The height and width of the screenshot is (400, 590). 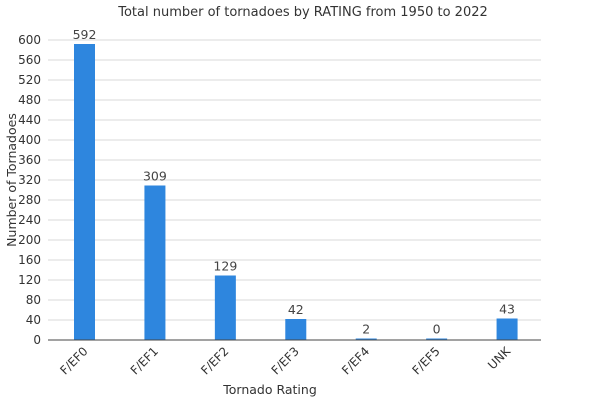 What do you see at coordinates (11, 180) in the screenshot?
I see `y-axis-title: Number of Tornadoes` at bounding box center [11, 180].